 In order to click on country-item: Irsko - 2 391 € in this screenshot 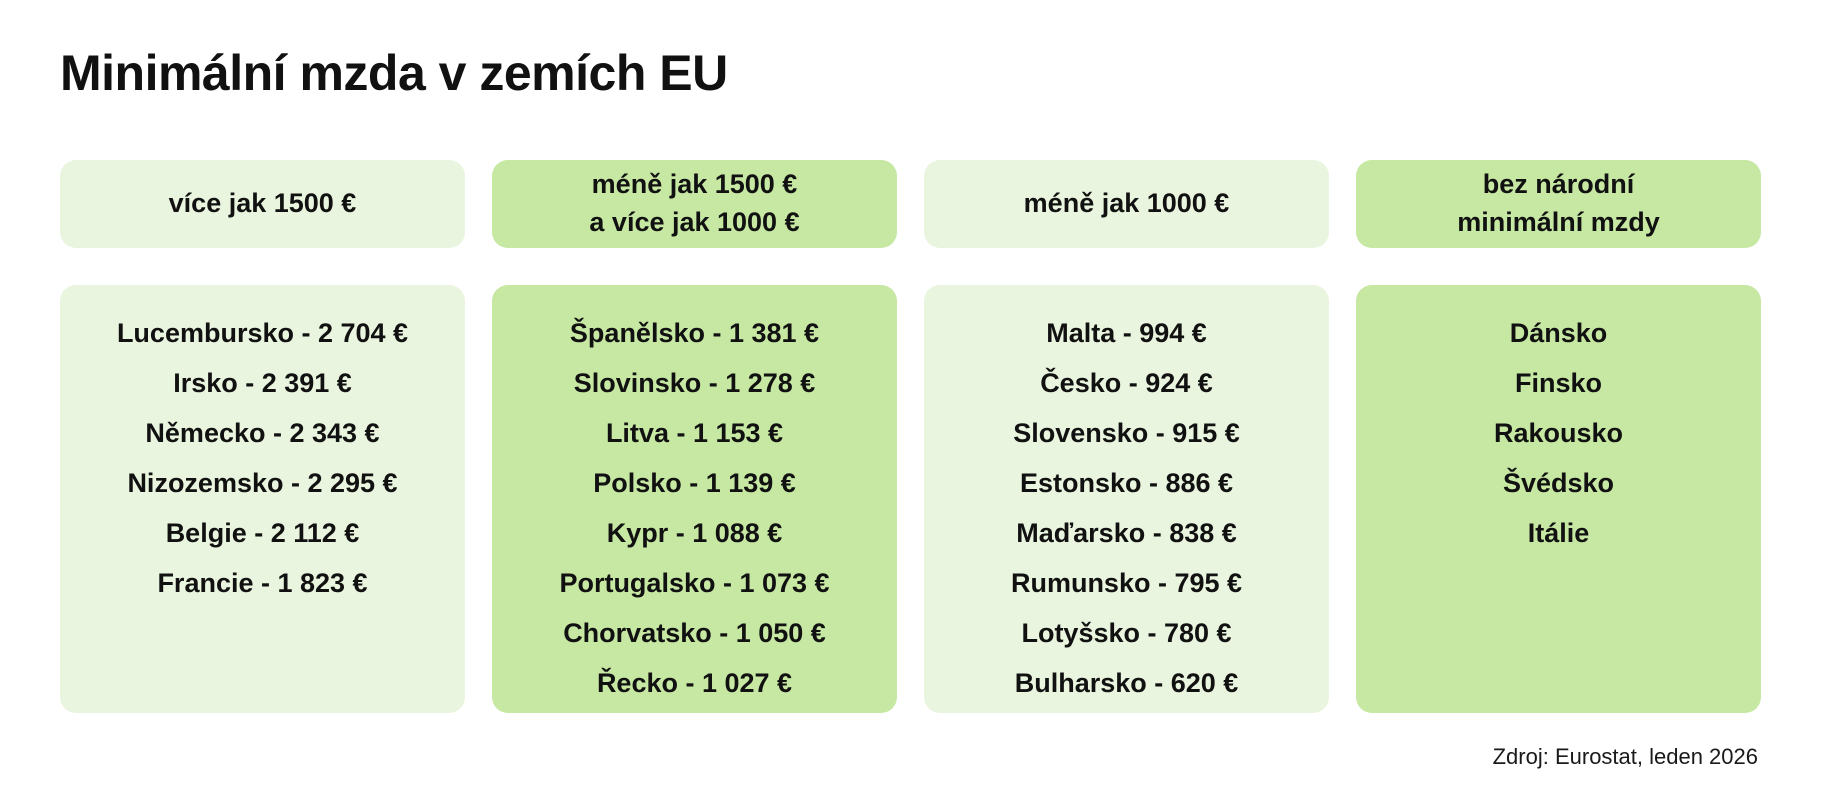, I will do `click(262, 383)`.